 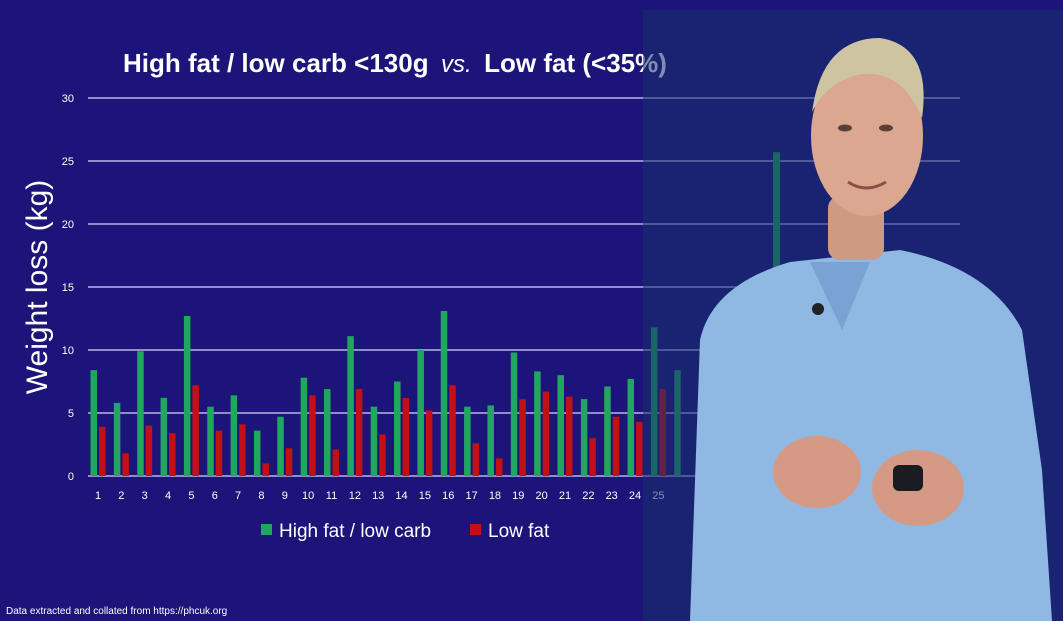 What do you see at coordinates (519, 531) in the screenshot?
I see `legend-label-low-fat: Low fat` at bounding box center [519, 531].